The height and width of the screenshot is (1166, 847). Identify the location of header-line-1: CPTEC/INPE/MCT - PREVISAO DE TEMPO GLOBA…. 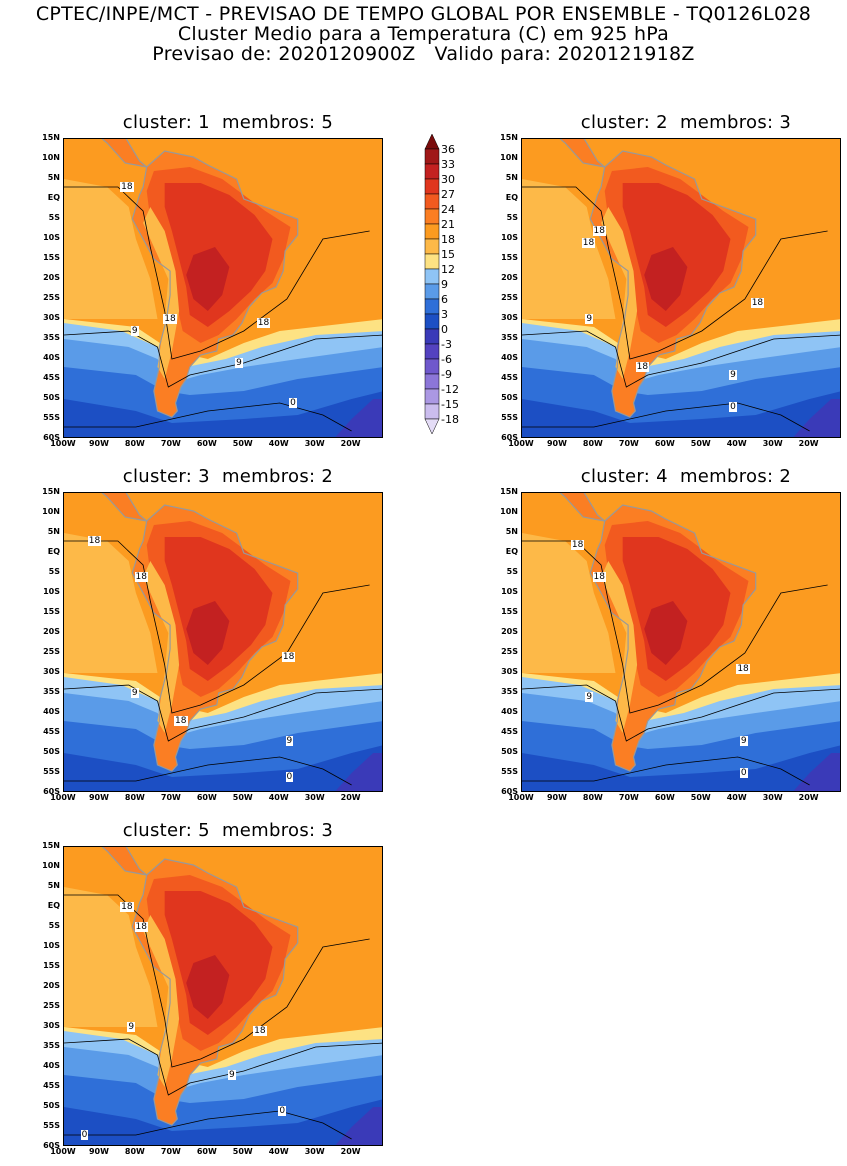
(423, 14).